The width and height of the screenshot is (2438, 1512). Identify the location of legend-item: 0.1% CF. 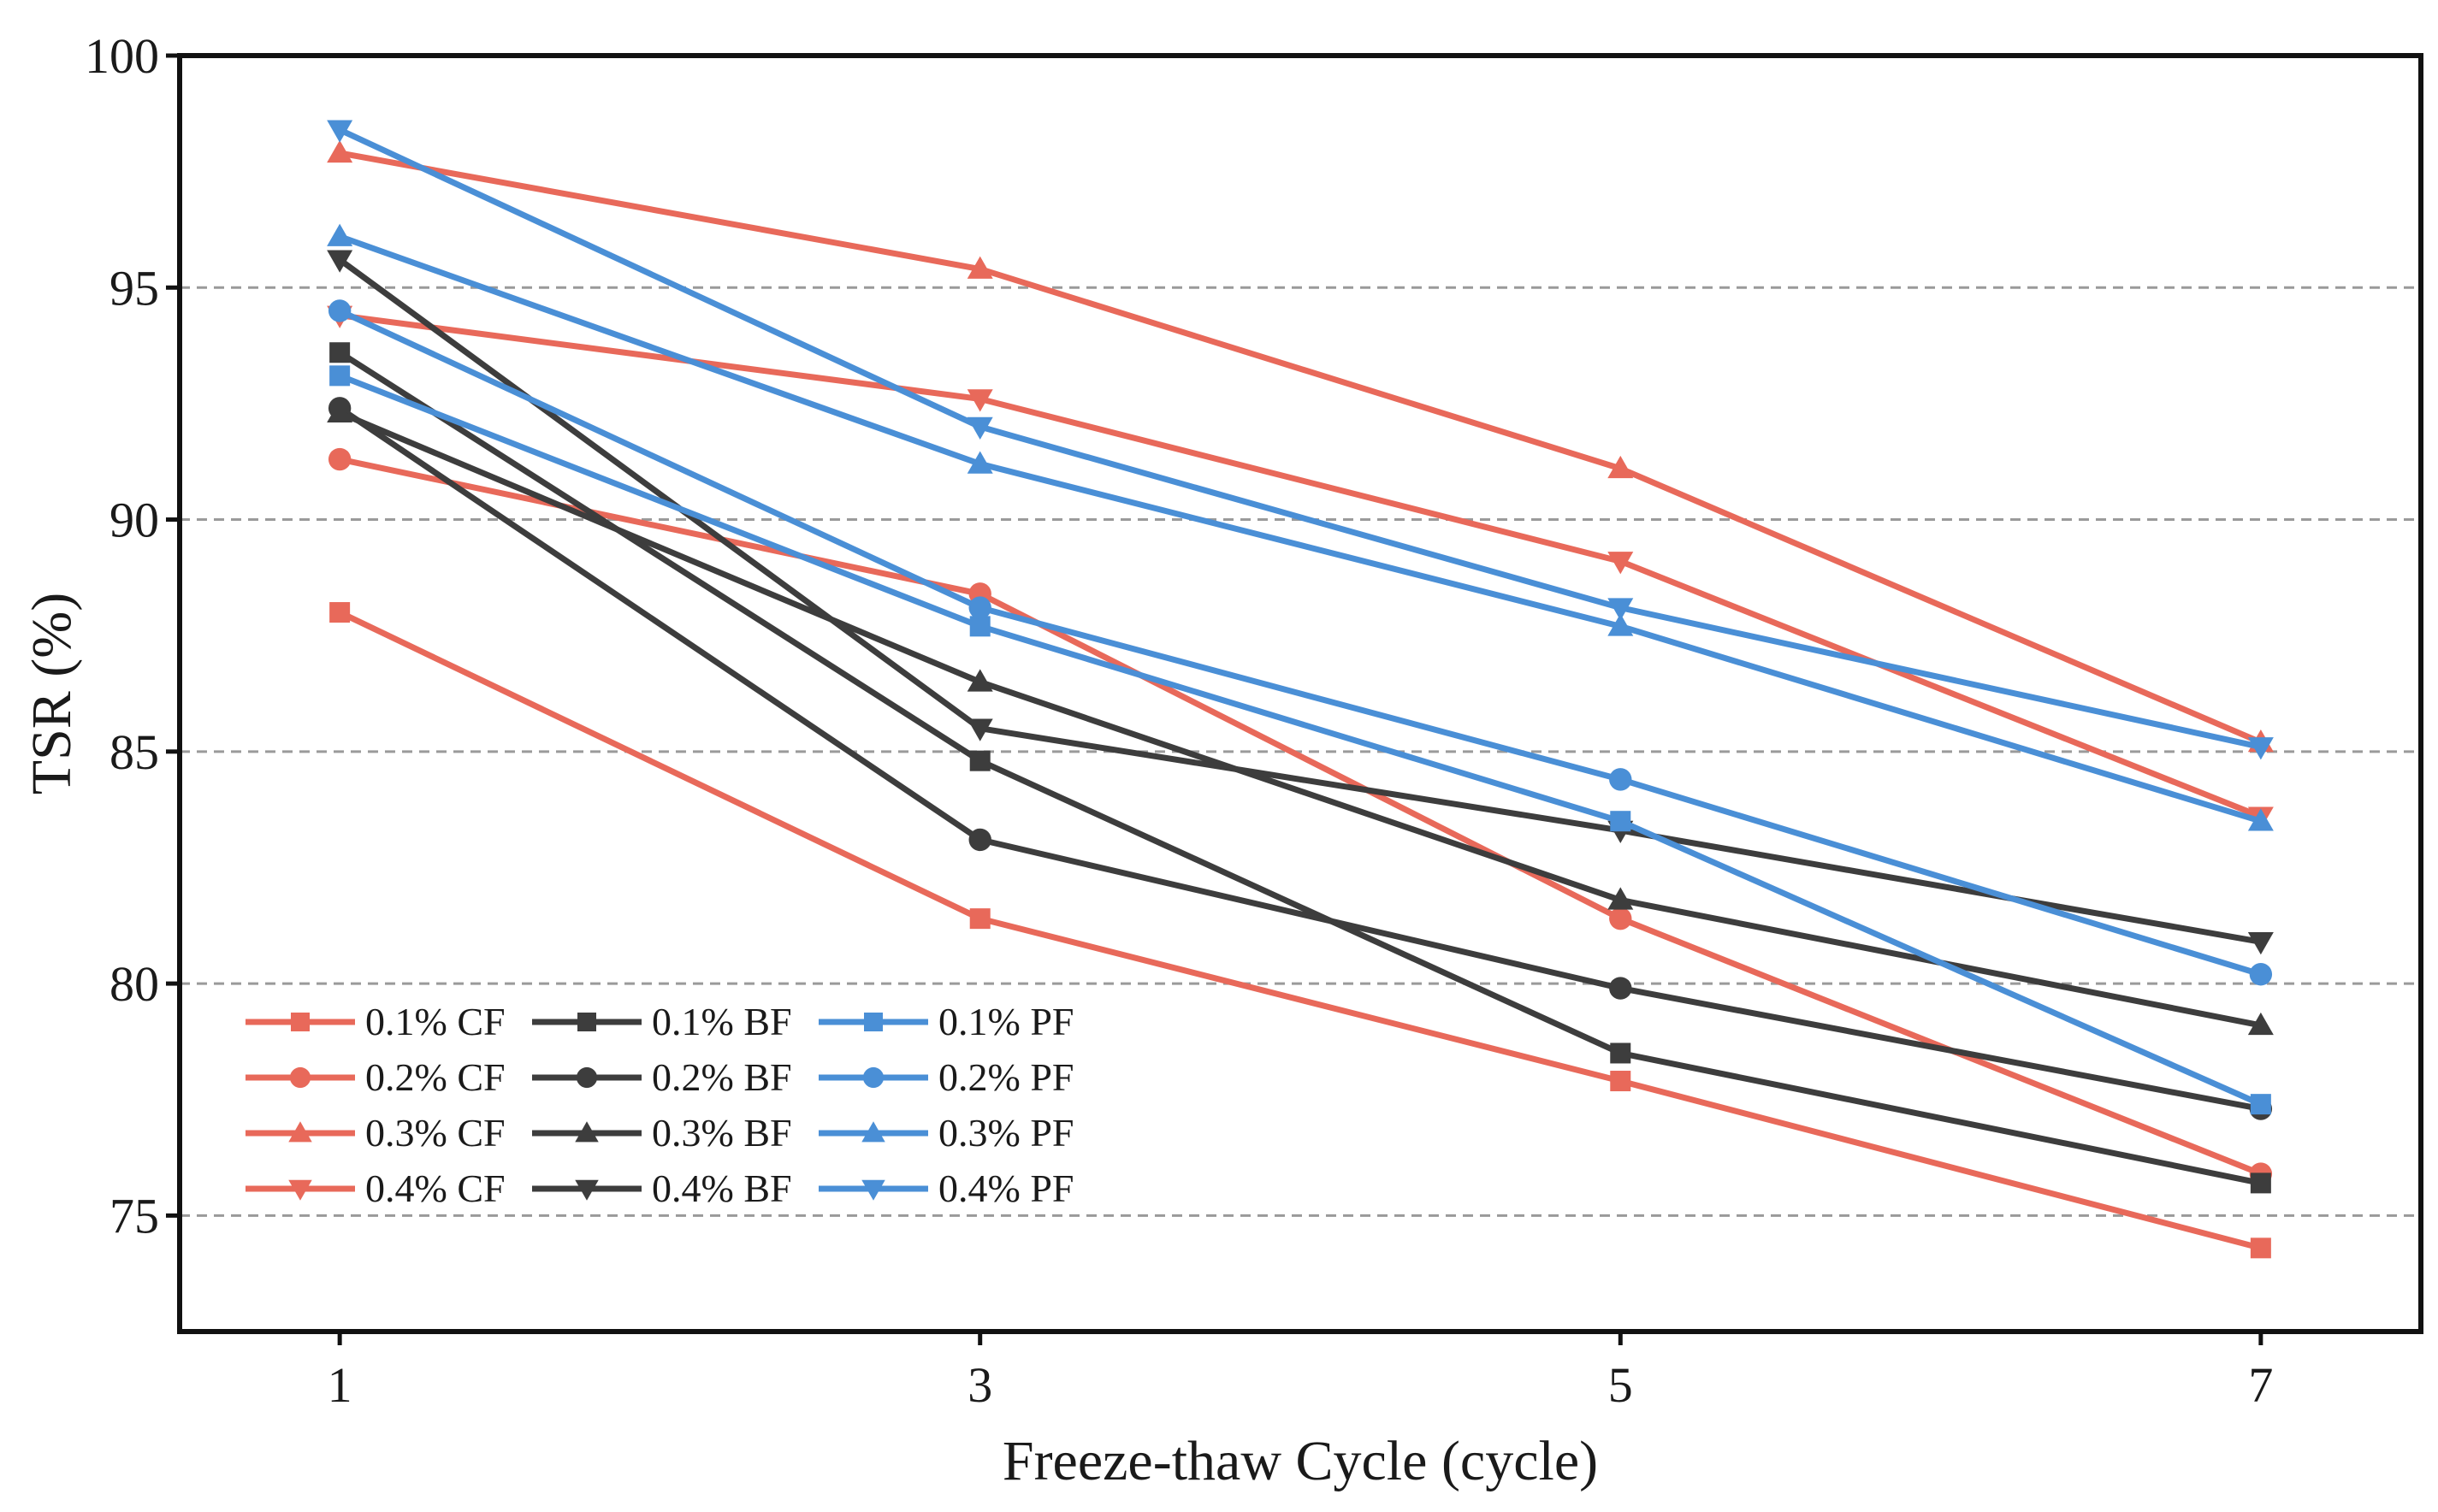
(376, 1021).